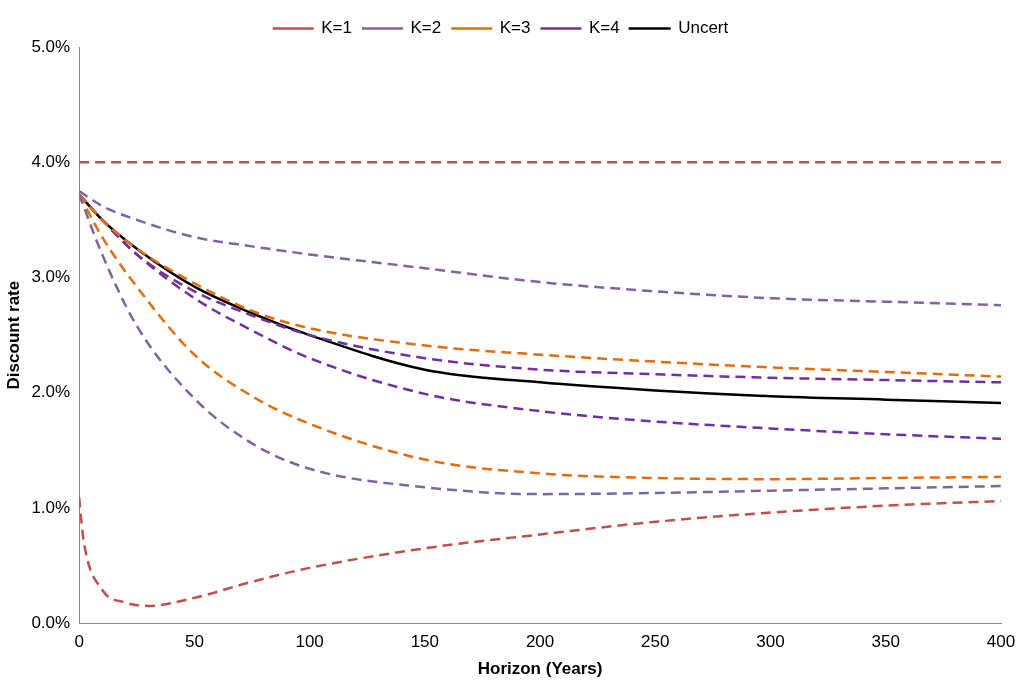 The width and height of the screenshot is (1021, 684). Describe the element at coordinates (1001, 642) in the screenshot. I see `x-tick-label: 400` at that location.